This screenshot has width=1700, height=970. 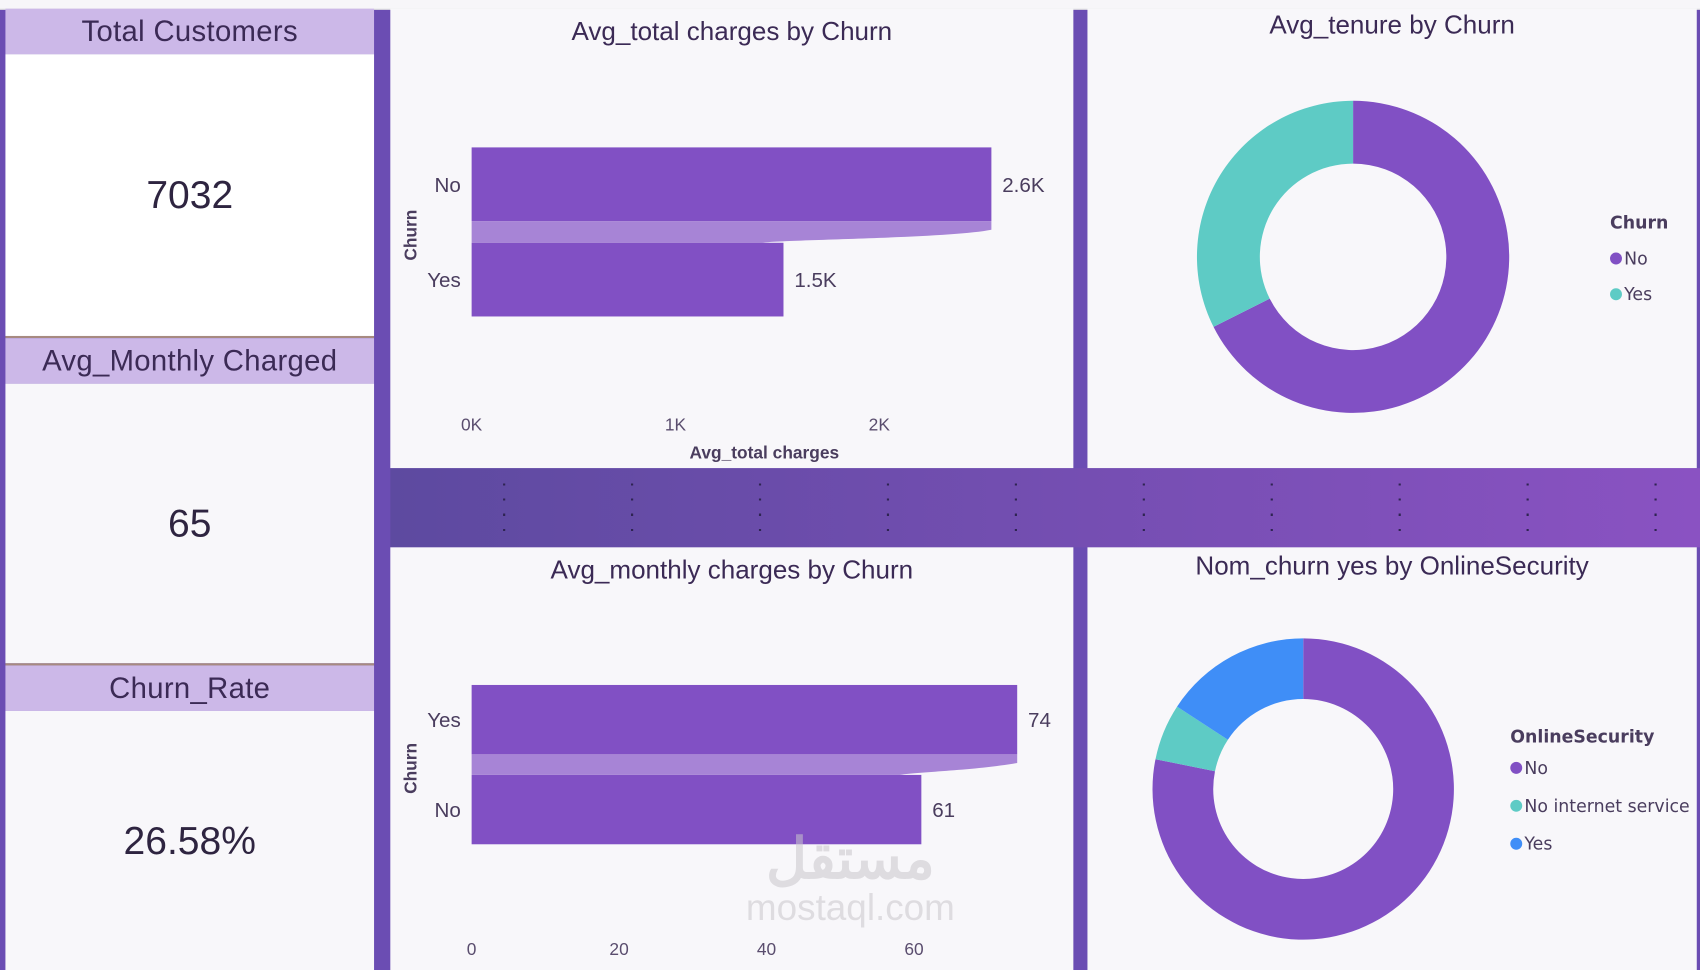 I want to click on kpi-title-churn-rate: Churn_Rate, so click(x=190, y=688).